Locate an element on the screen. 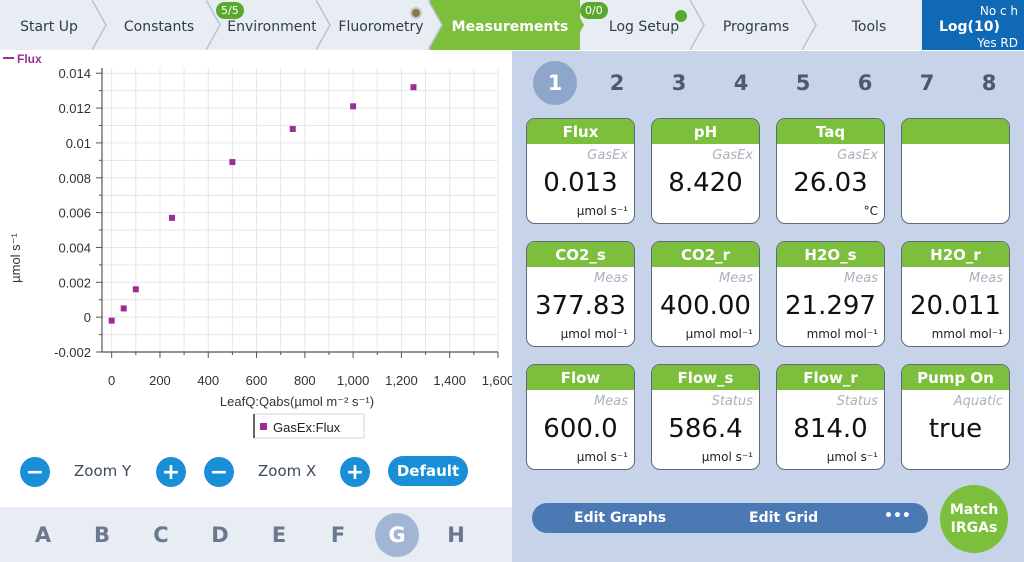  tile-unit: µmol mol⁻¹ is located at coordinates (594, 334).